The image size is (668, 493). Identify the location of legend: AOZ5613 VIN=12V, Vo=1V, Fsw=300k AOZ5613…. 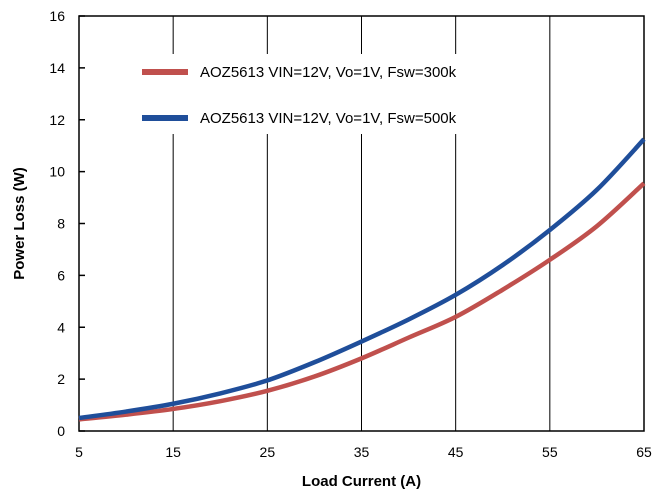
(341, 94).